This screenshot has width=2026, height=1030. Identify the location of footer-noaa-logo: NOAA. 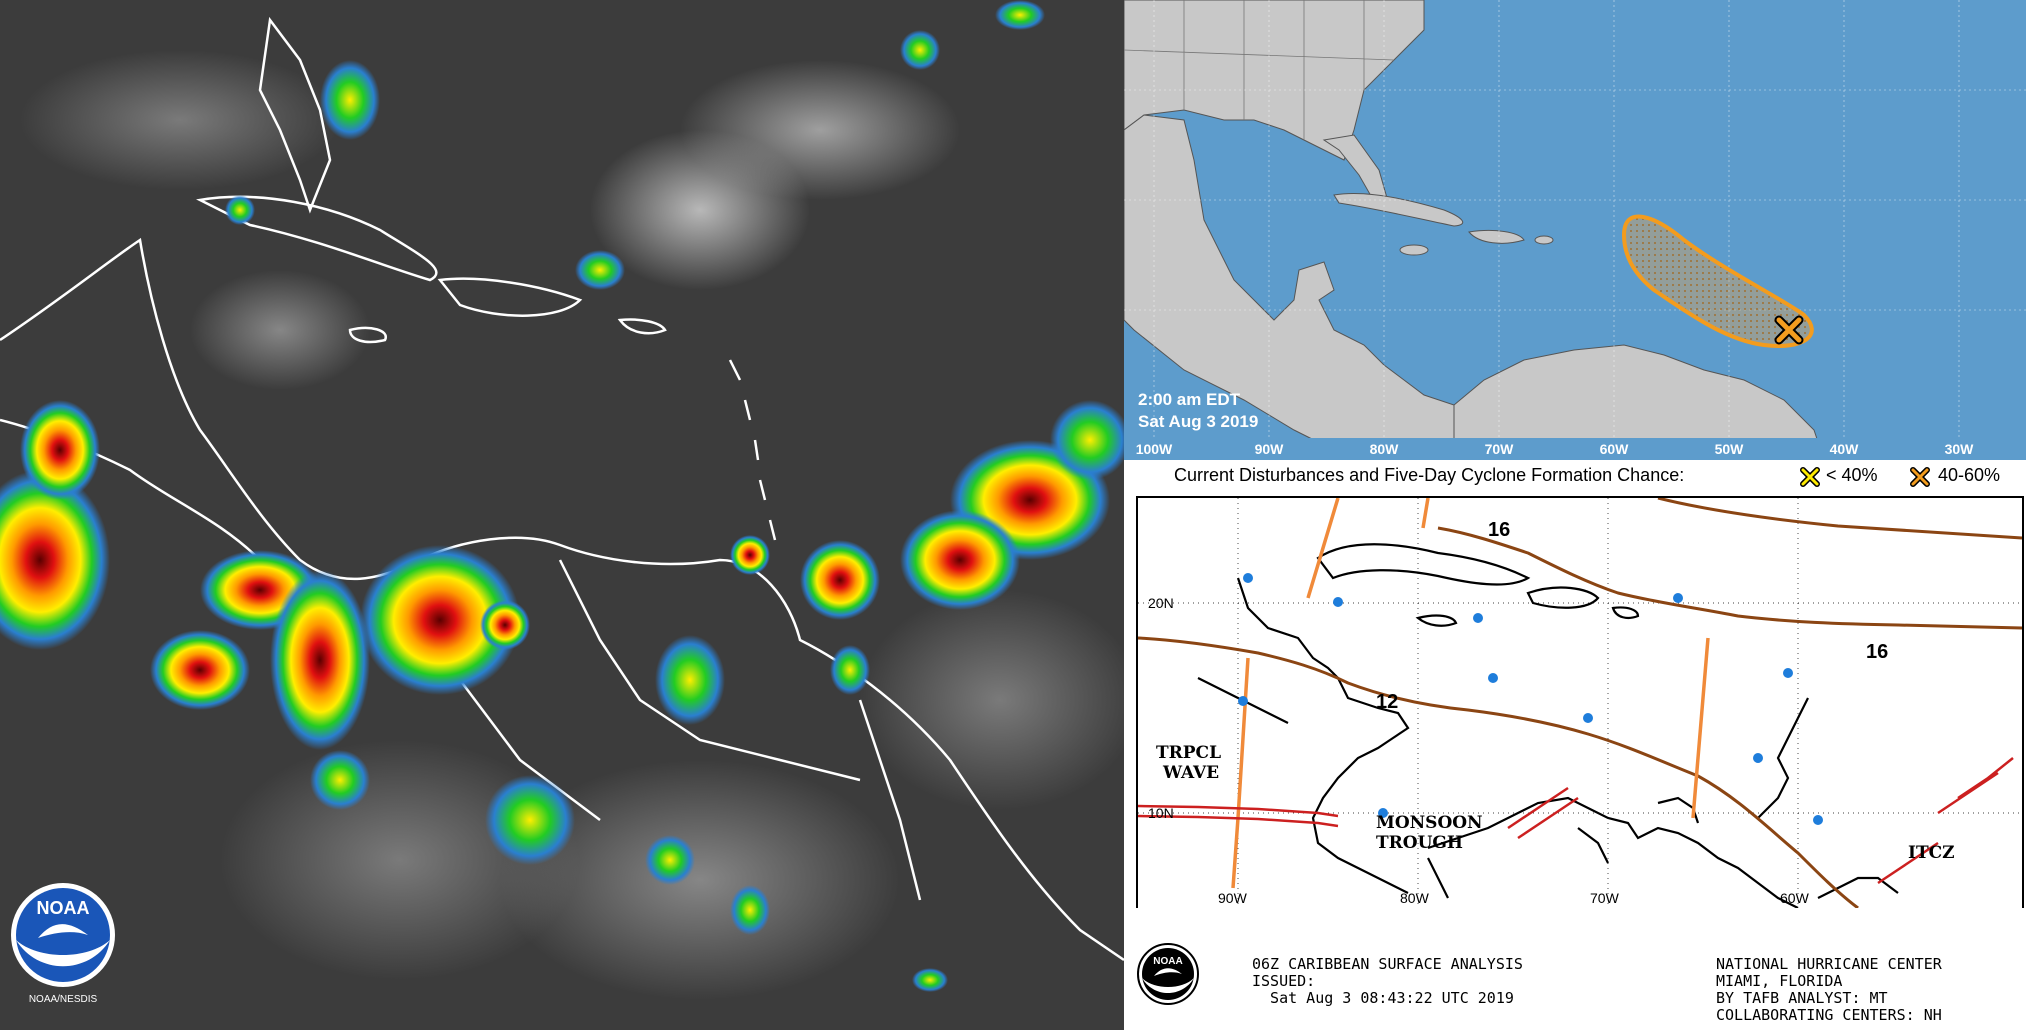
(1168, 974).